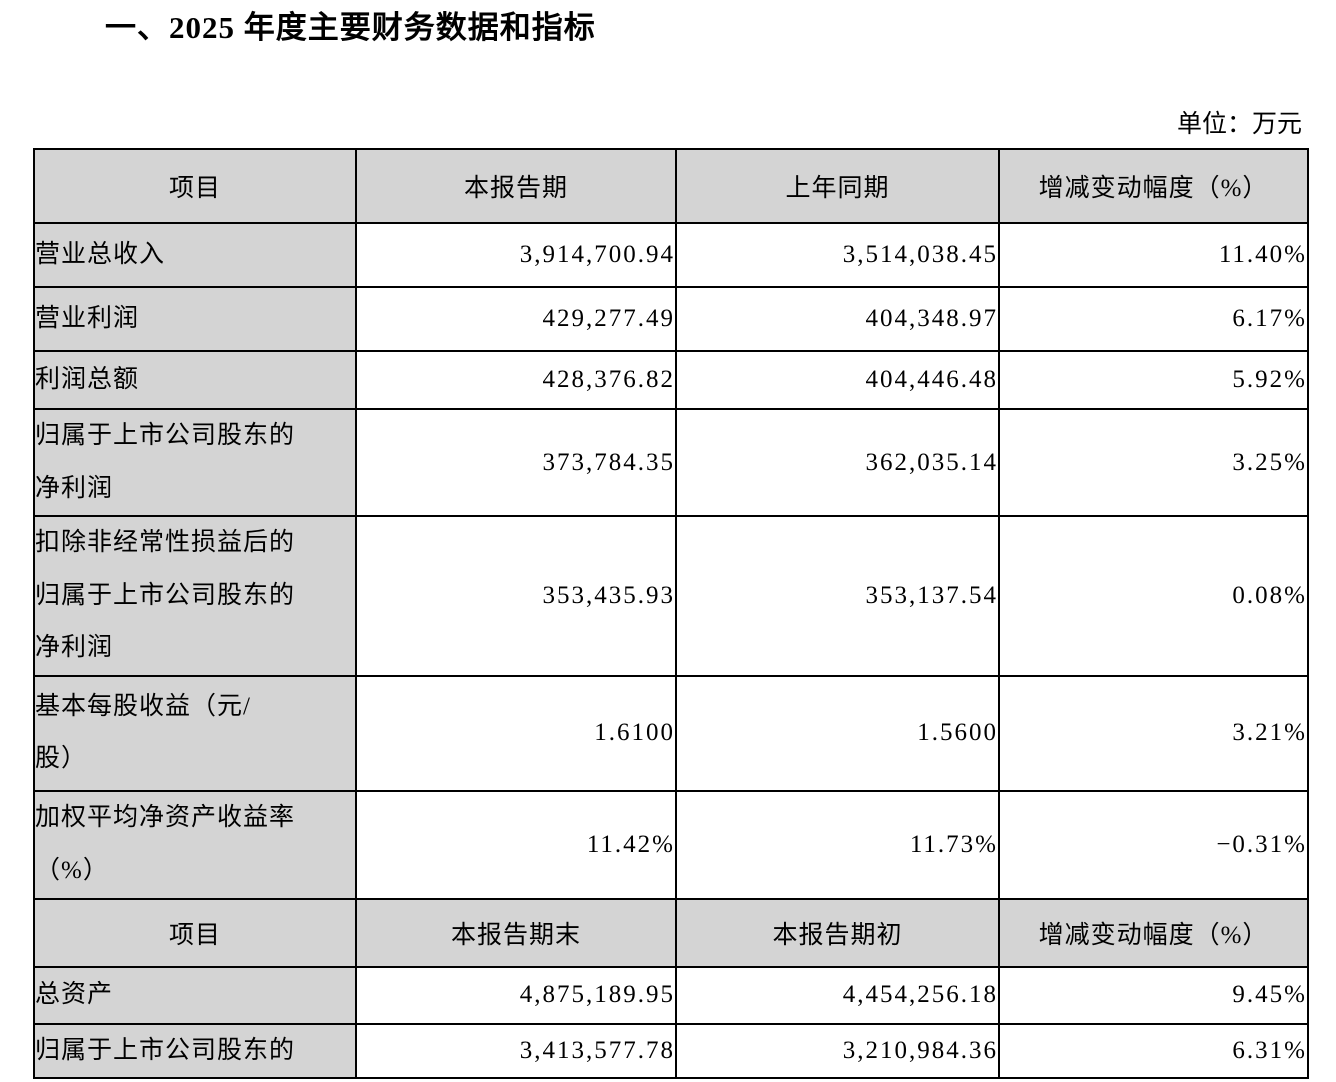  Describe the element at coordinates (837, 186) in the screenshot. I see `header-prior-period: 上年同期` at that location.